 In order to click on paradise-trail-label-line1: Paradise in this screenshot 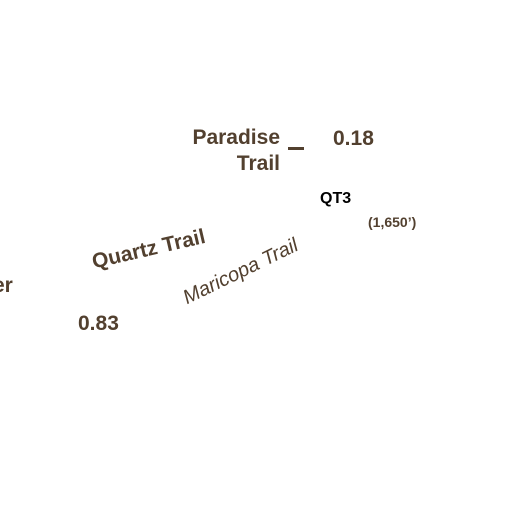, I will do `click(236, 137)`.